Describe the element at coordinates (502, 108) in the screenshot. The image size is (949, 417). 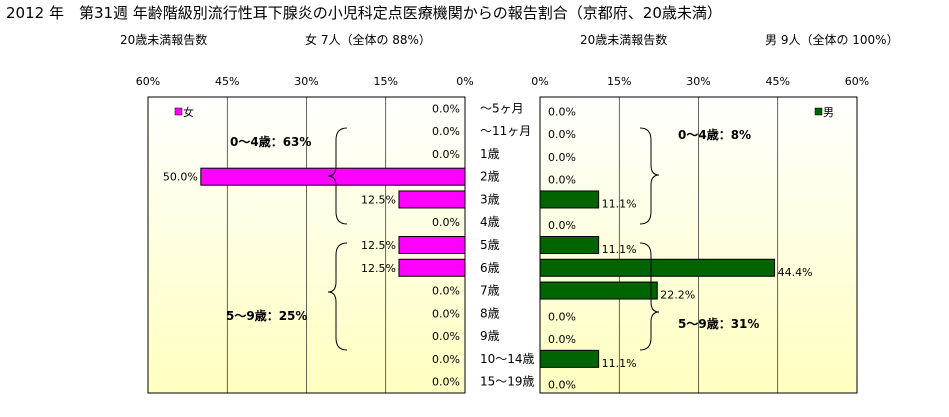
I see `category-label: ～5ヶ月` at that location.